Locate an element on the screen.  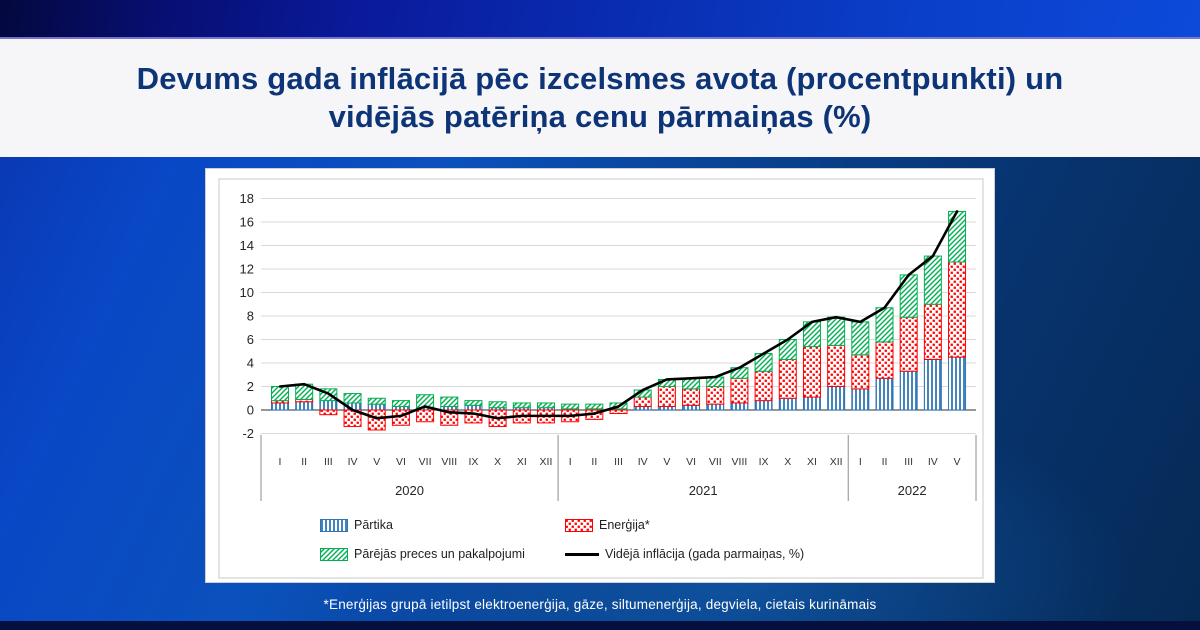
year-label: 2021 is located at coordinates (703, 490).